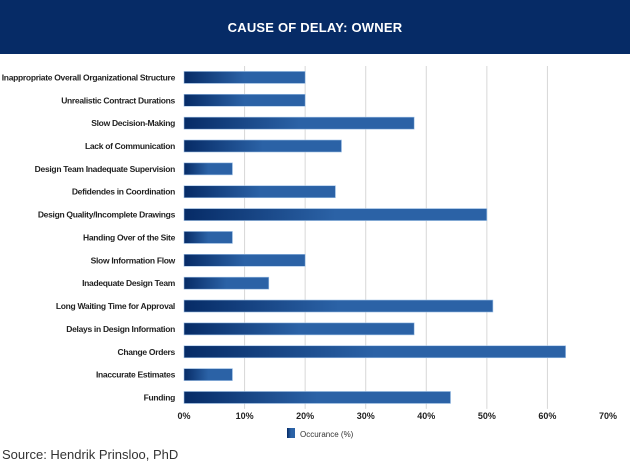 This screenshot has height=474, width=630. Describe the element at coordinates (115, 306) in the screenshot. I see `category-label: Long Waiting Time for Approval` at that location.